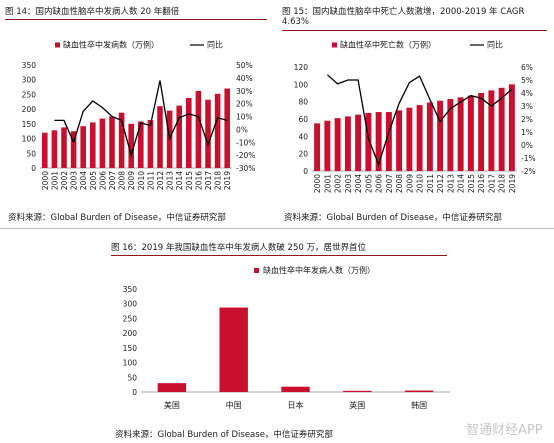  Describe the element at coordinates (244, 65) in the screenshot. I see `right-axis-tick: 50%` at that location.